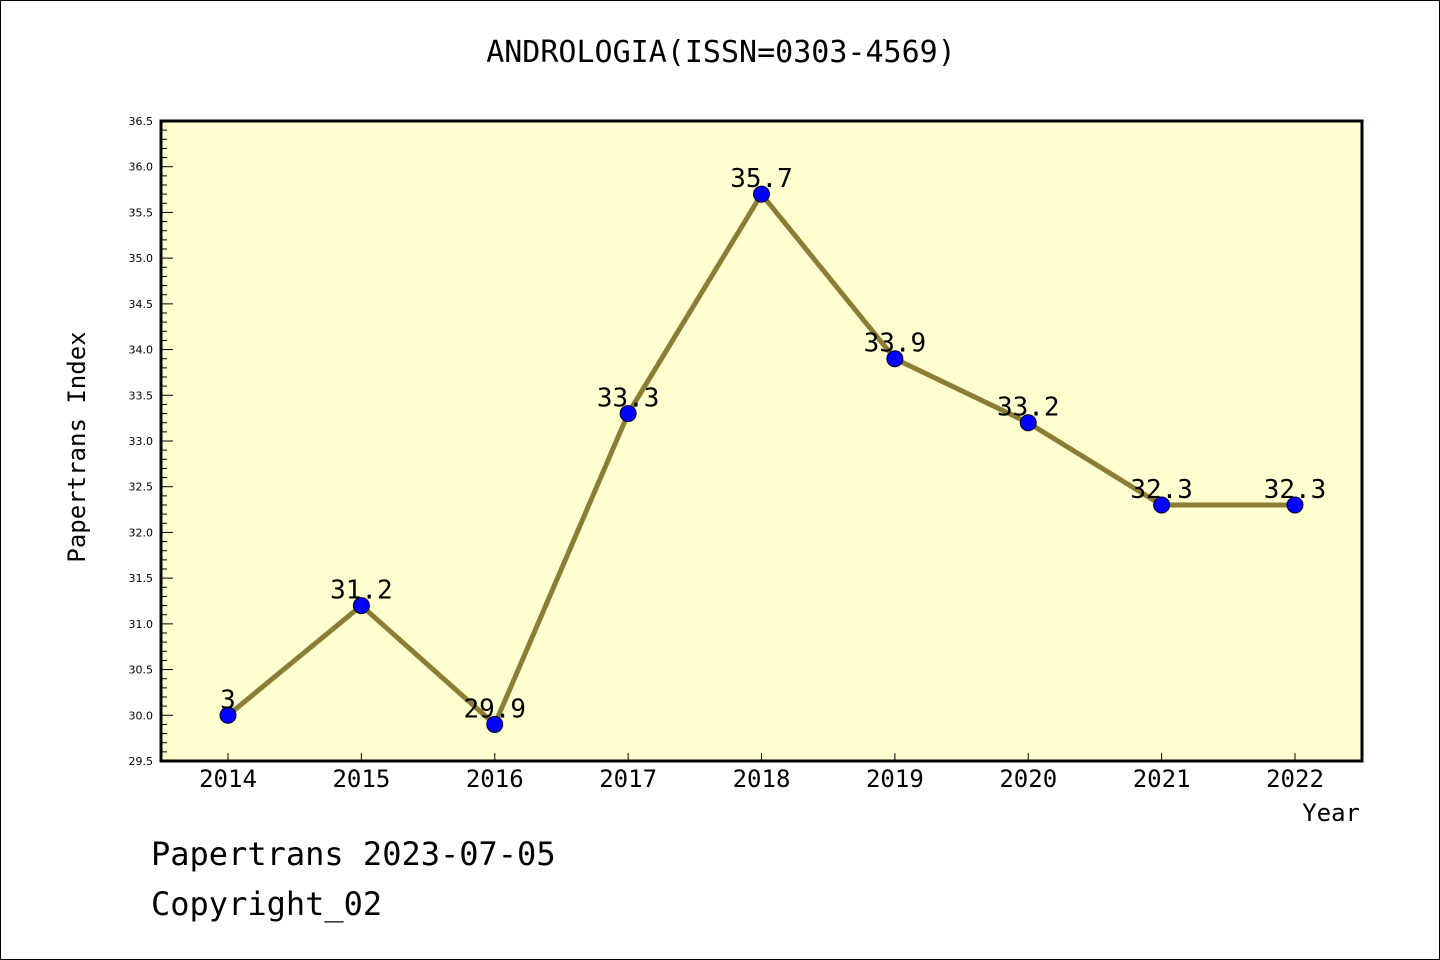 This screenshot has height=960, width=1440. Describe the element at coordinates (141, 212) in the screenshot. I see `y-tick-label: 35.5` at that location.